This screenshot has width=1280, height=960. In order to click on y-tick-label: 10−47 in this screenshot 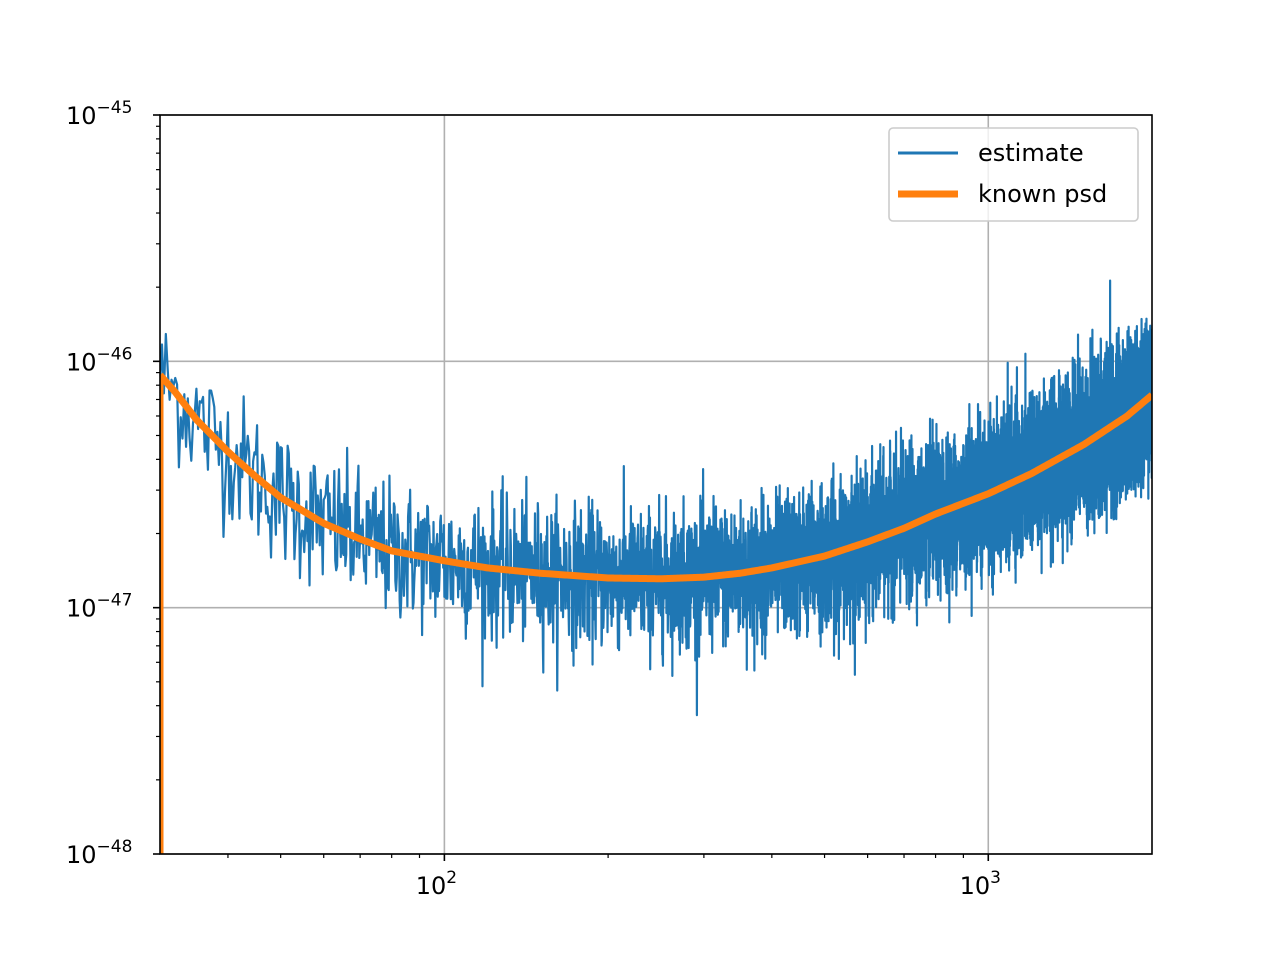, I will do `click(99, 607)`.